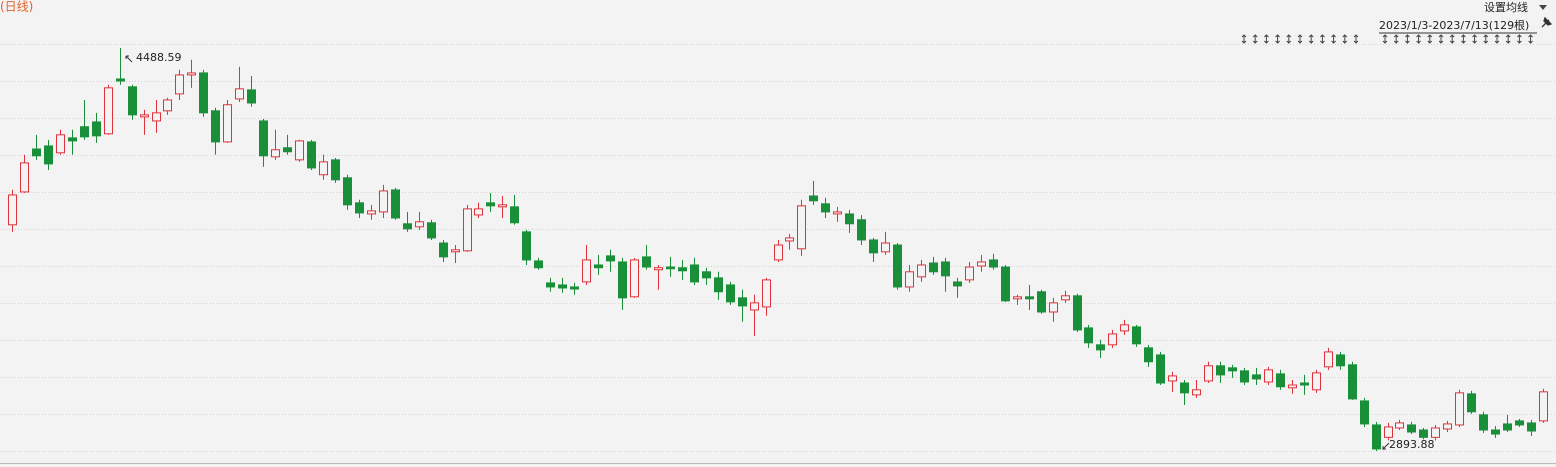 Image resolution: width=1556 pixels, height=467 pixels. I want to click on zoom-icons, so click(1387, 39).